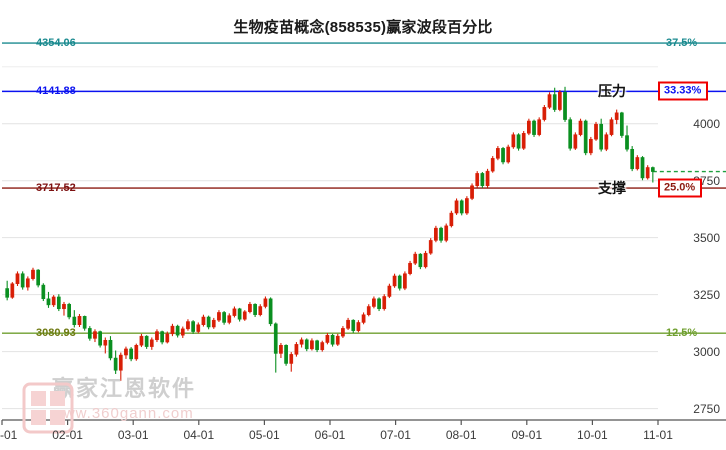 This screenshot has height=450, width=726. What do you see at coordinates (9, 435) in the screenshot?
I see `x-axis-tick-label: 01-01` at bounding box center [9, 435].